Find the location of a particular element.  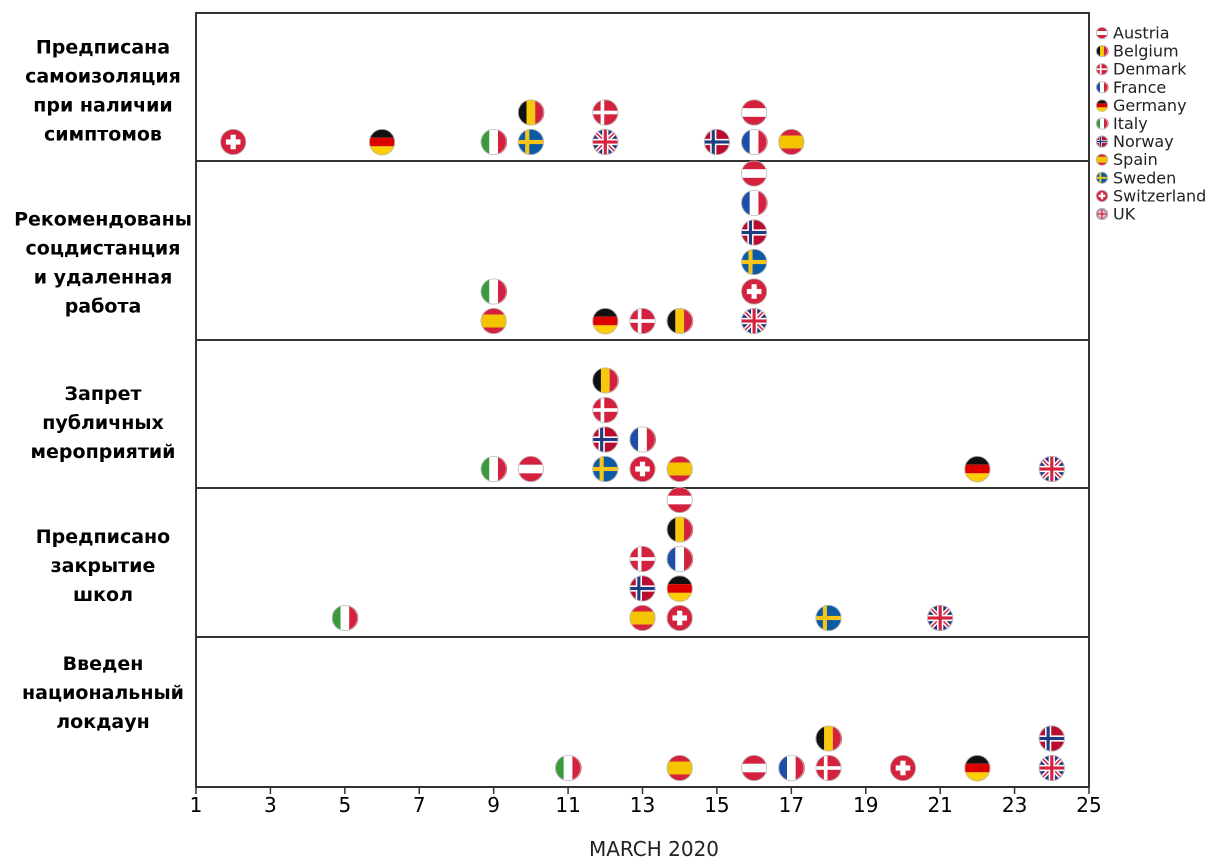

row-label-line: самоизоляция is located at coordinates (103, 77).